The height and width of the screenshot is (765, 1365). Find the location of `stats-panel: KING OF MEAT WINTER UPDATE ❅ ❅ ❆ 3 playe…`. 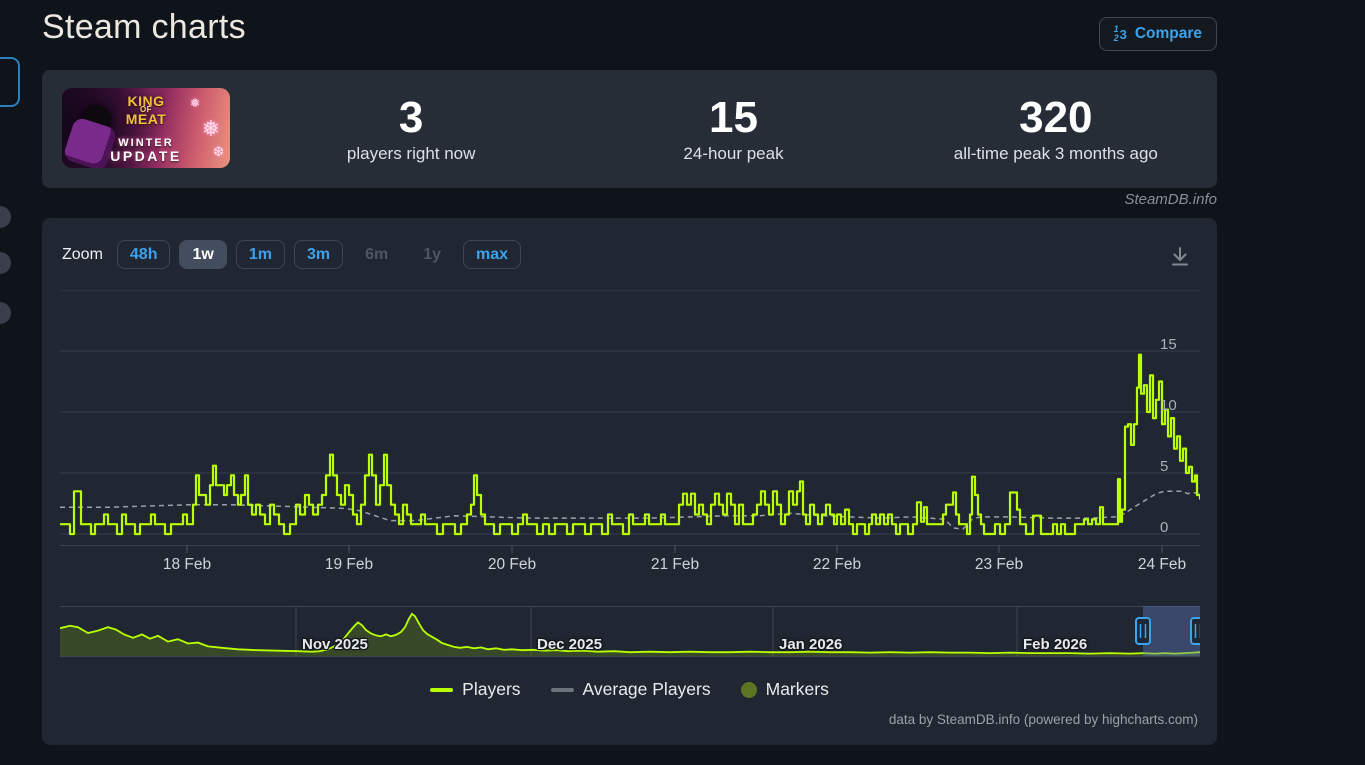

stats-panel: KING OF MEAT WINTER UPDATE ❅ ❅ ❆ 3 playe… is located at coordinates (629, 129).